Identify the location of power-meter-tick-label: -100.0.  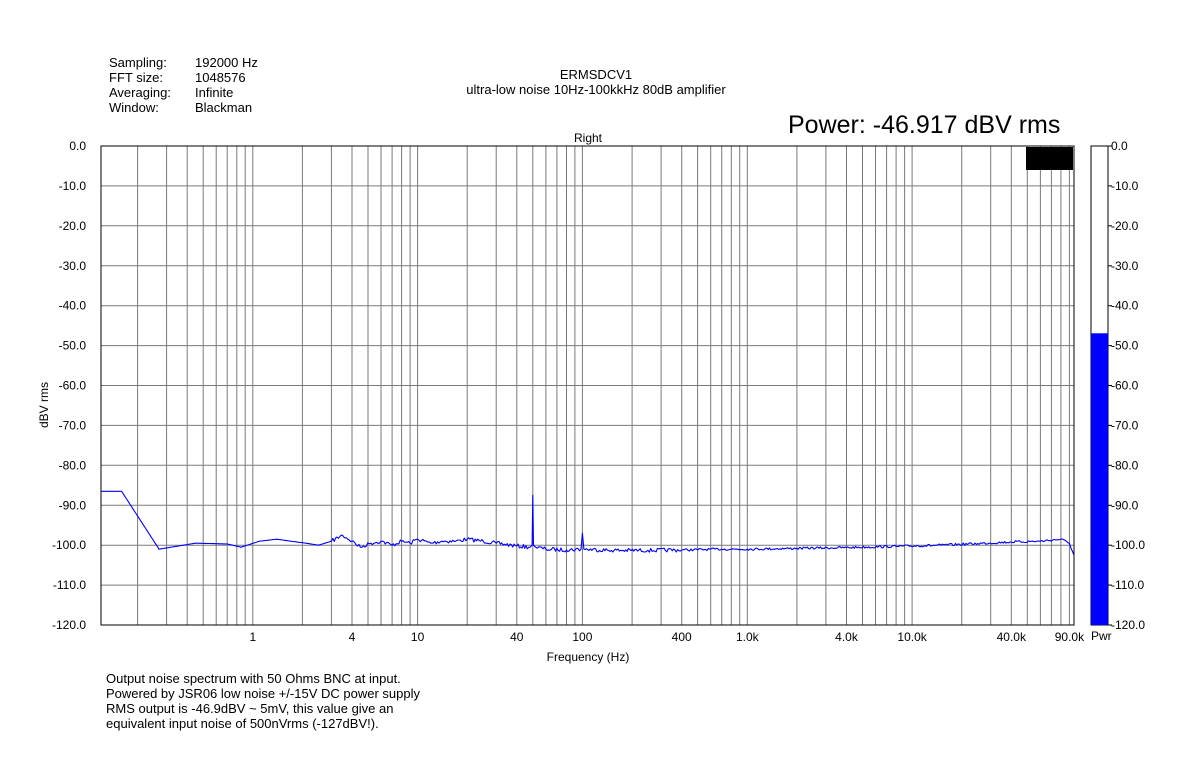
(1128, 545).